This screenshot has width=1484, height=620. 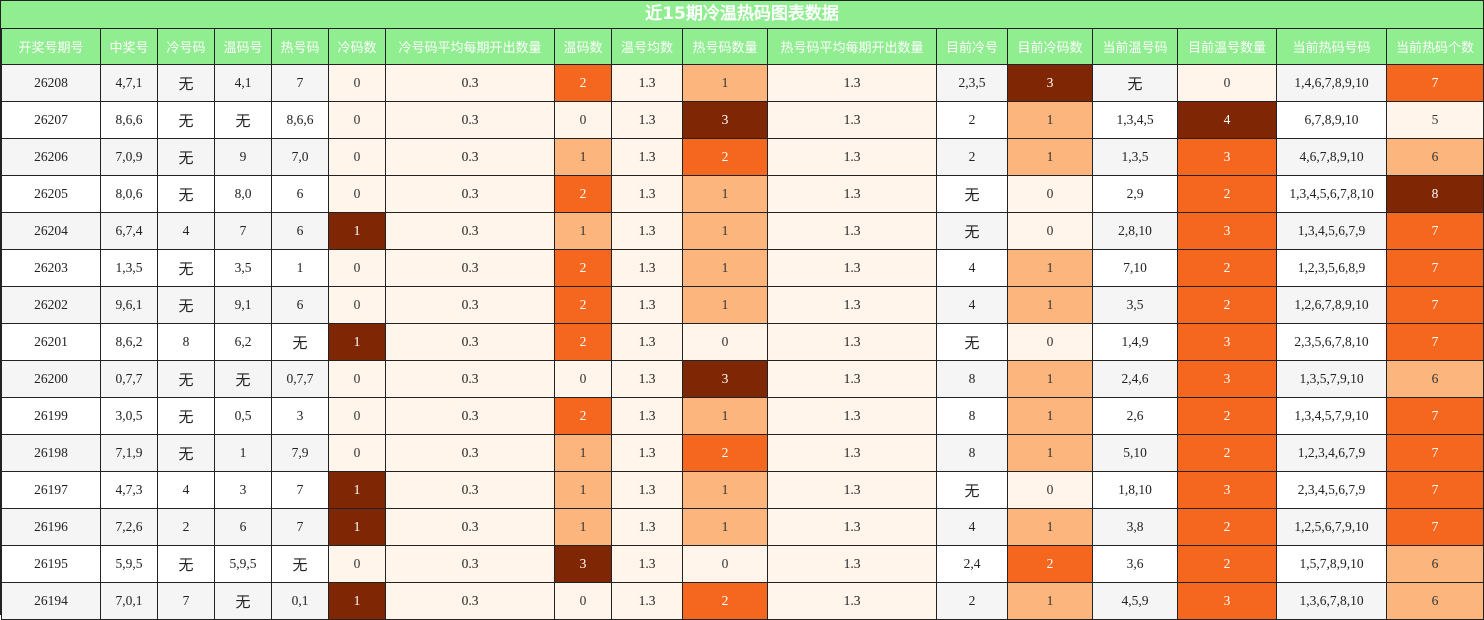 I want to click on table-cell: 7,9, so click(x=300, y=453).